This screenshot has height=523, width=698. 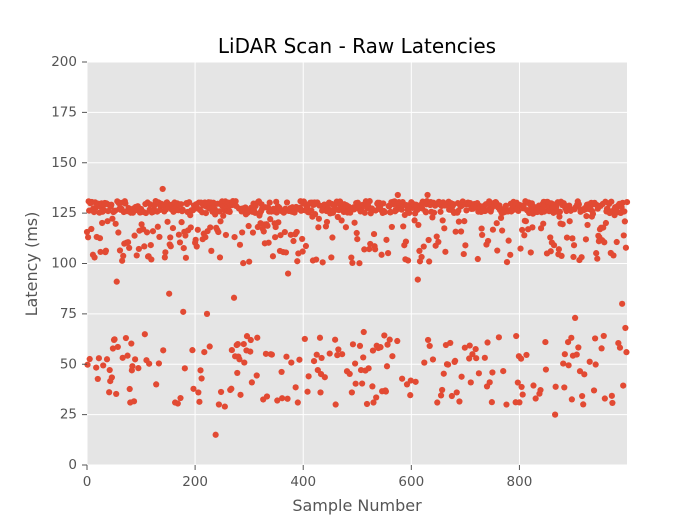 What do you see at coordinates (68, 314) in the screenshot?
I see `y-tick-label: 75` at bounding box center [68, 314].